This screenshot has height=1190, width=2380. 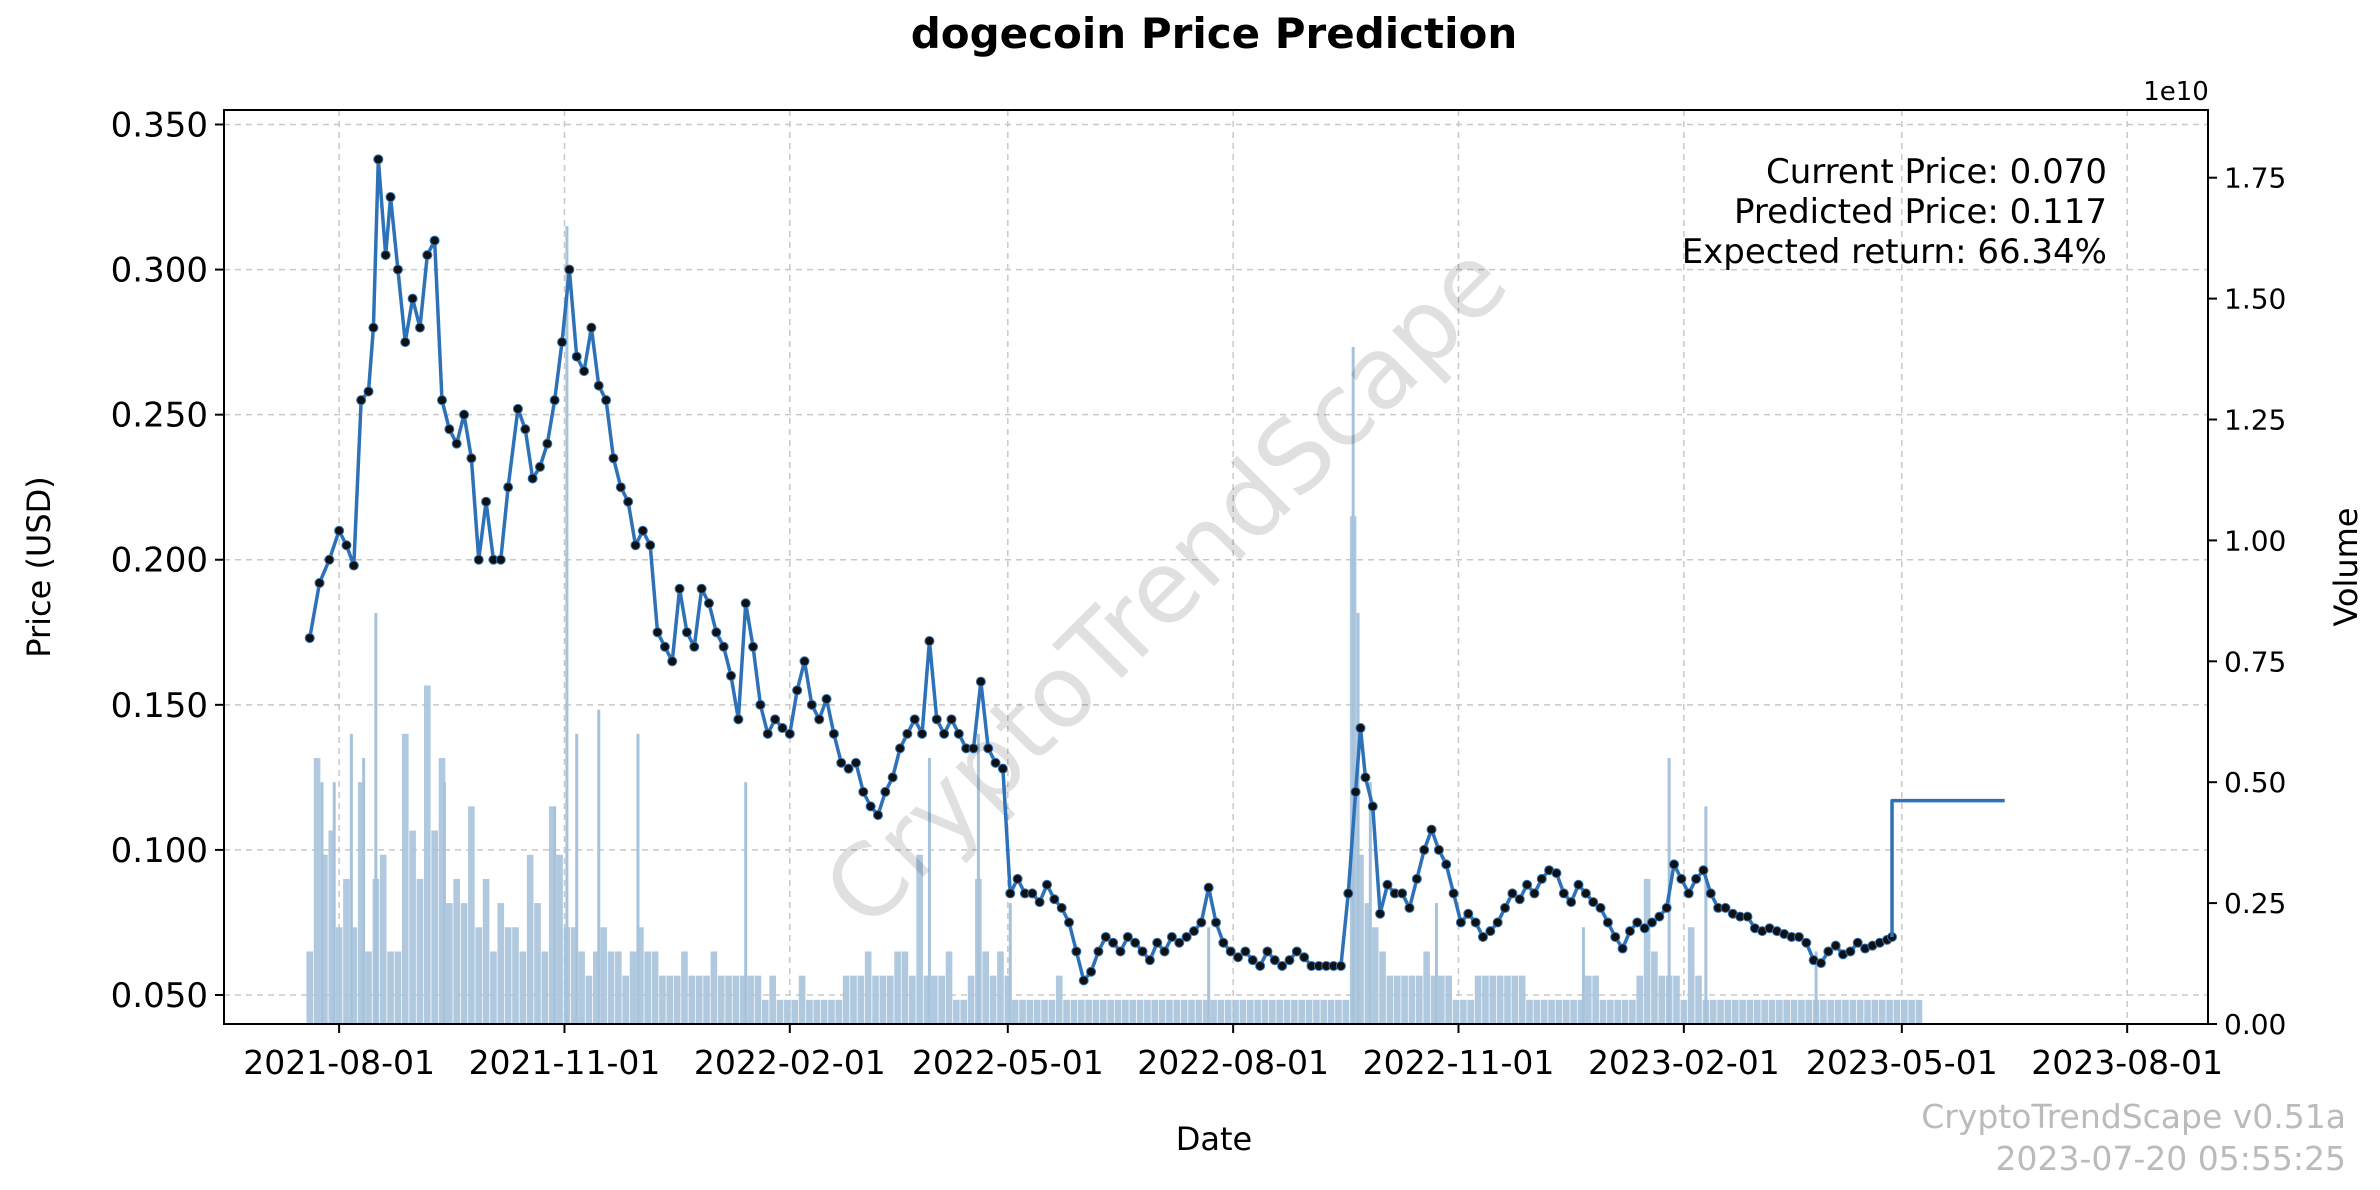 I want to click on y-axis-title: Price (USD), so click(x=39, y=567).